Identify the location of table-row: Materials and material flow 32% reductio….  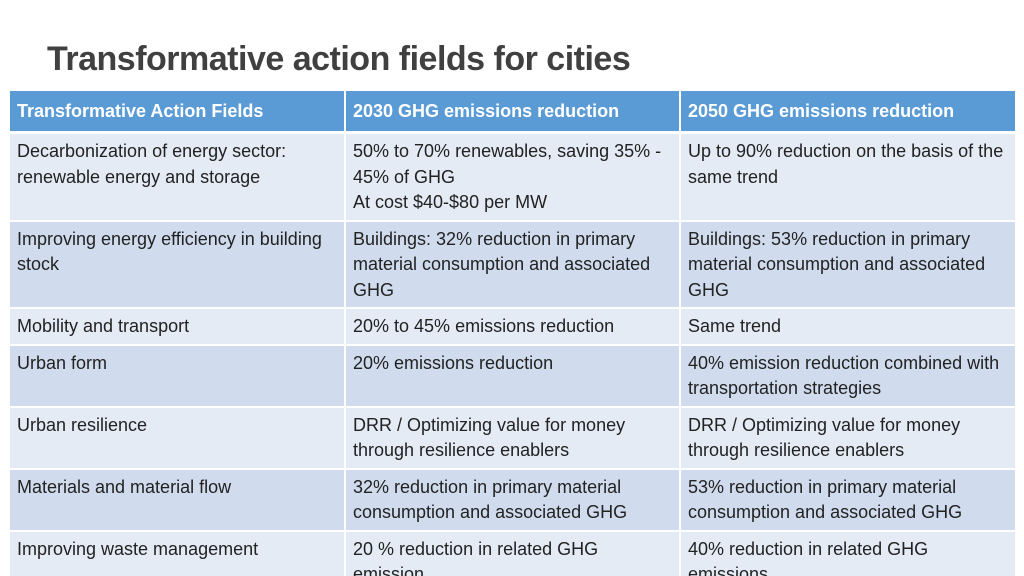
(512, 500).